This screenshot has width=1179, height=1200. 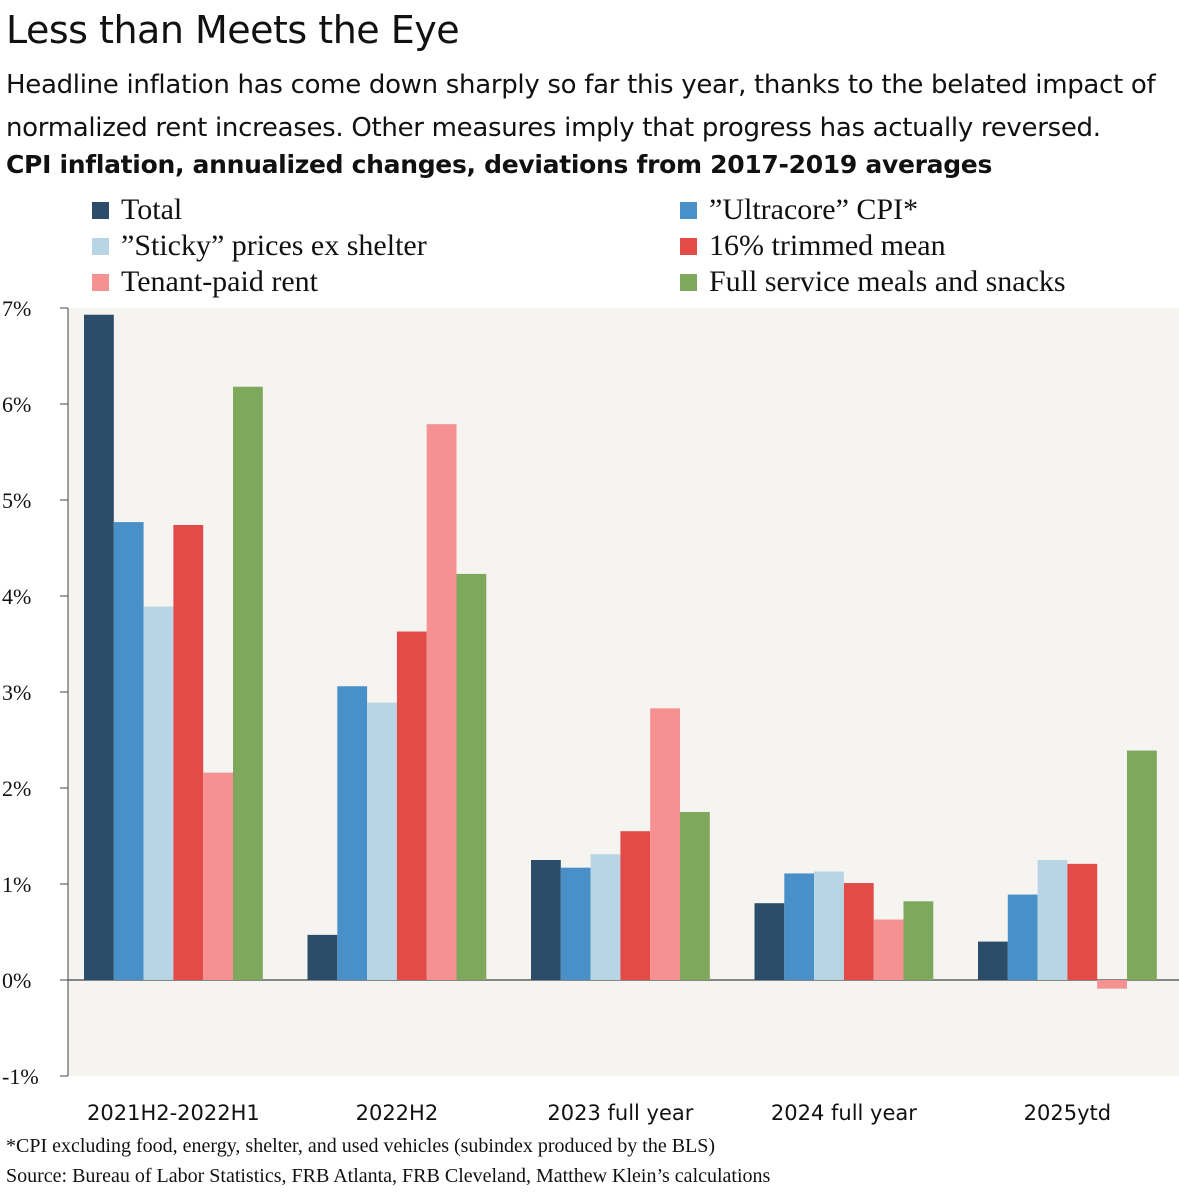 I want to click on x-tick-label: 2024 full year, so click(x=844, y=1113).